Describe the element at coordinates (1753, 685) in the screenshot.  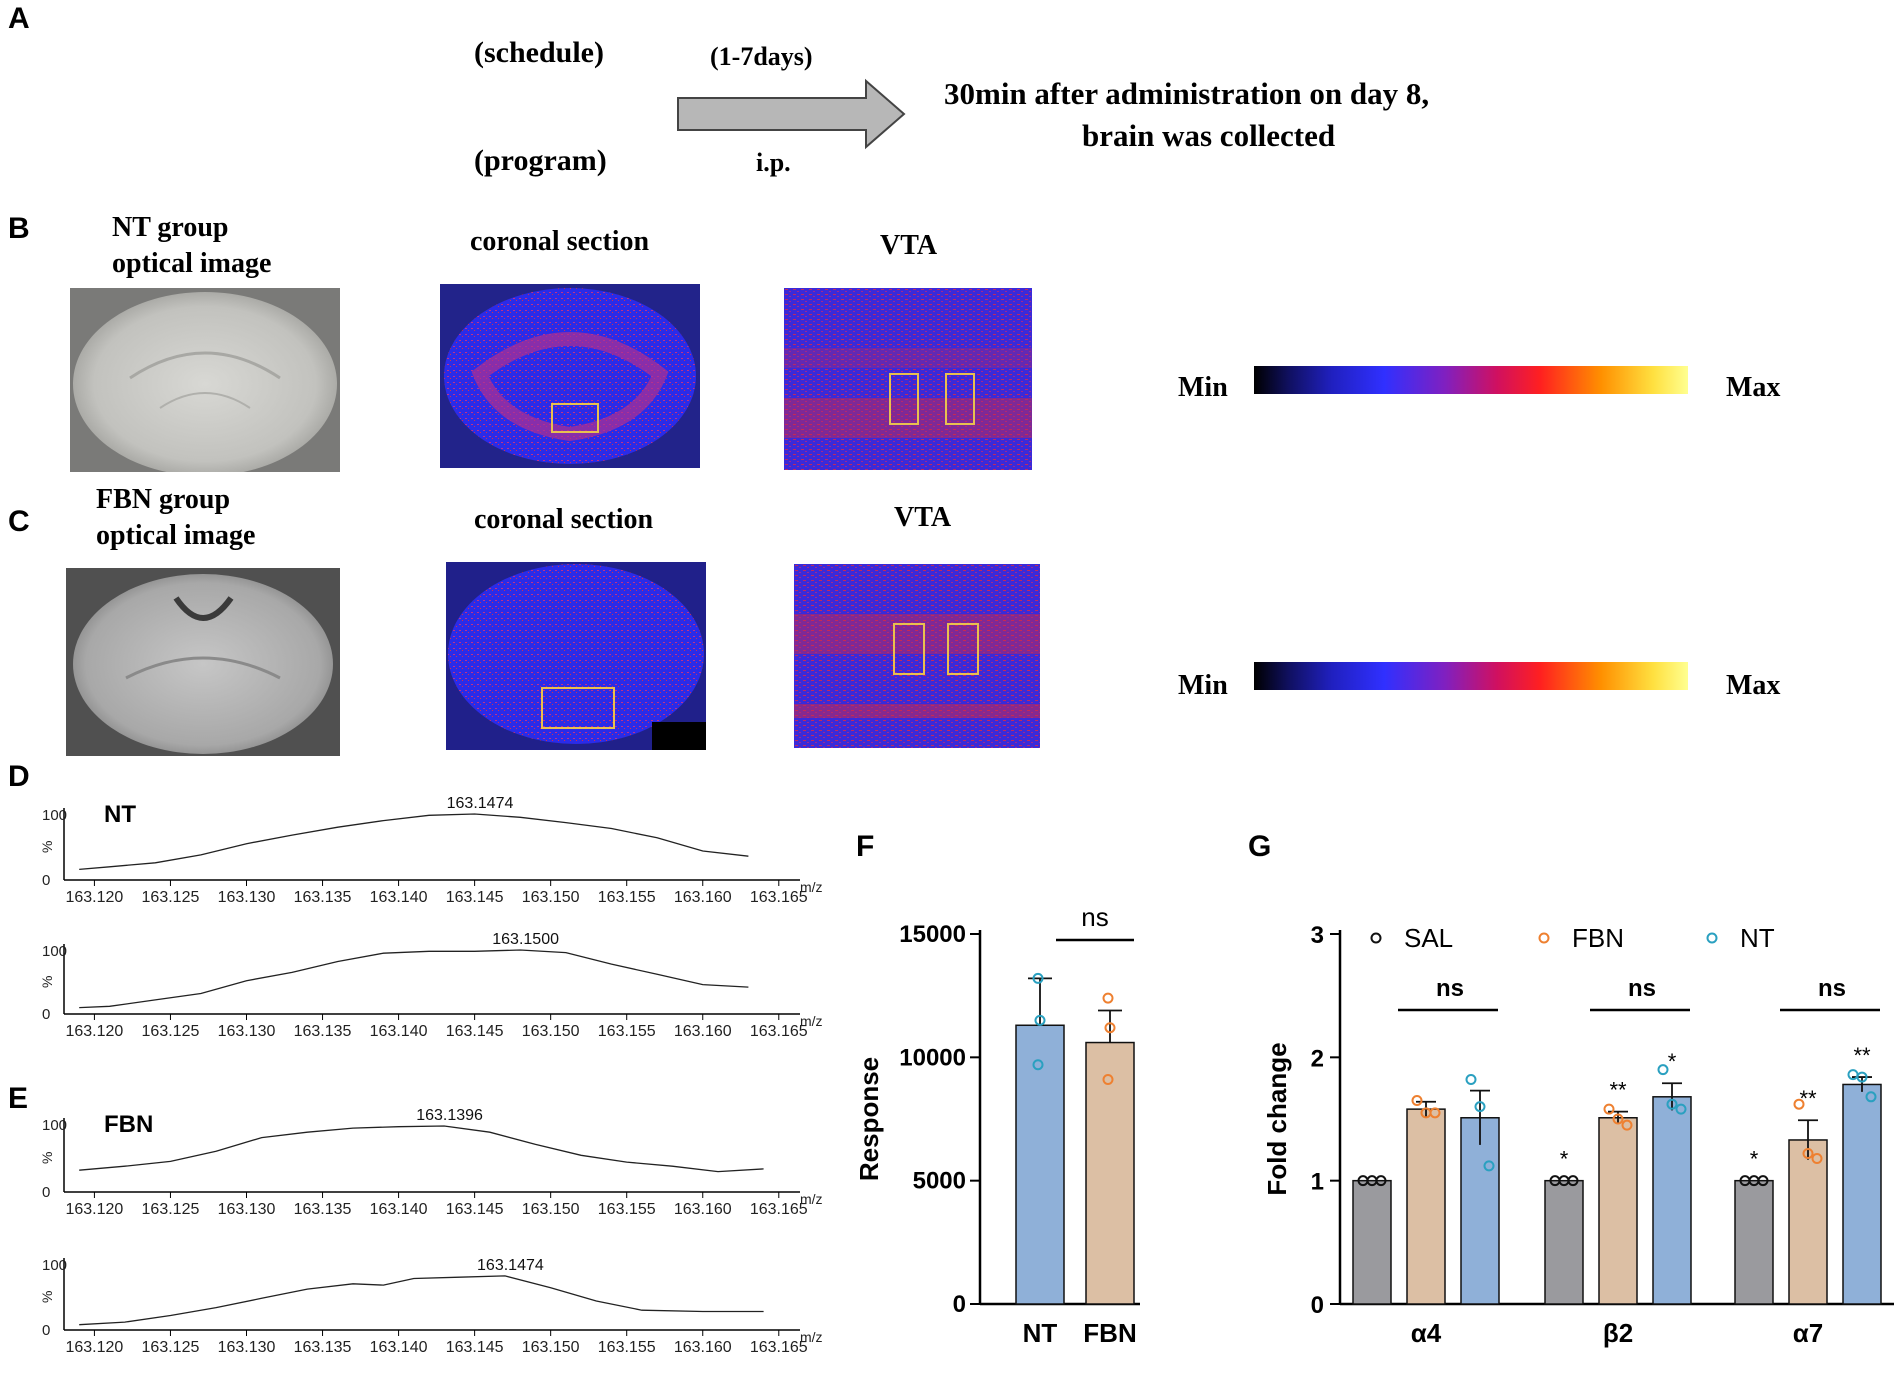
I see `fbn-scale-max: Max` at that location.